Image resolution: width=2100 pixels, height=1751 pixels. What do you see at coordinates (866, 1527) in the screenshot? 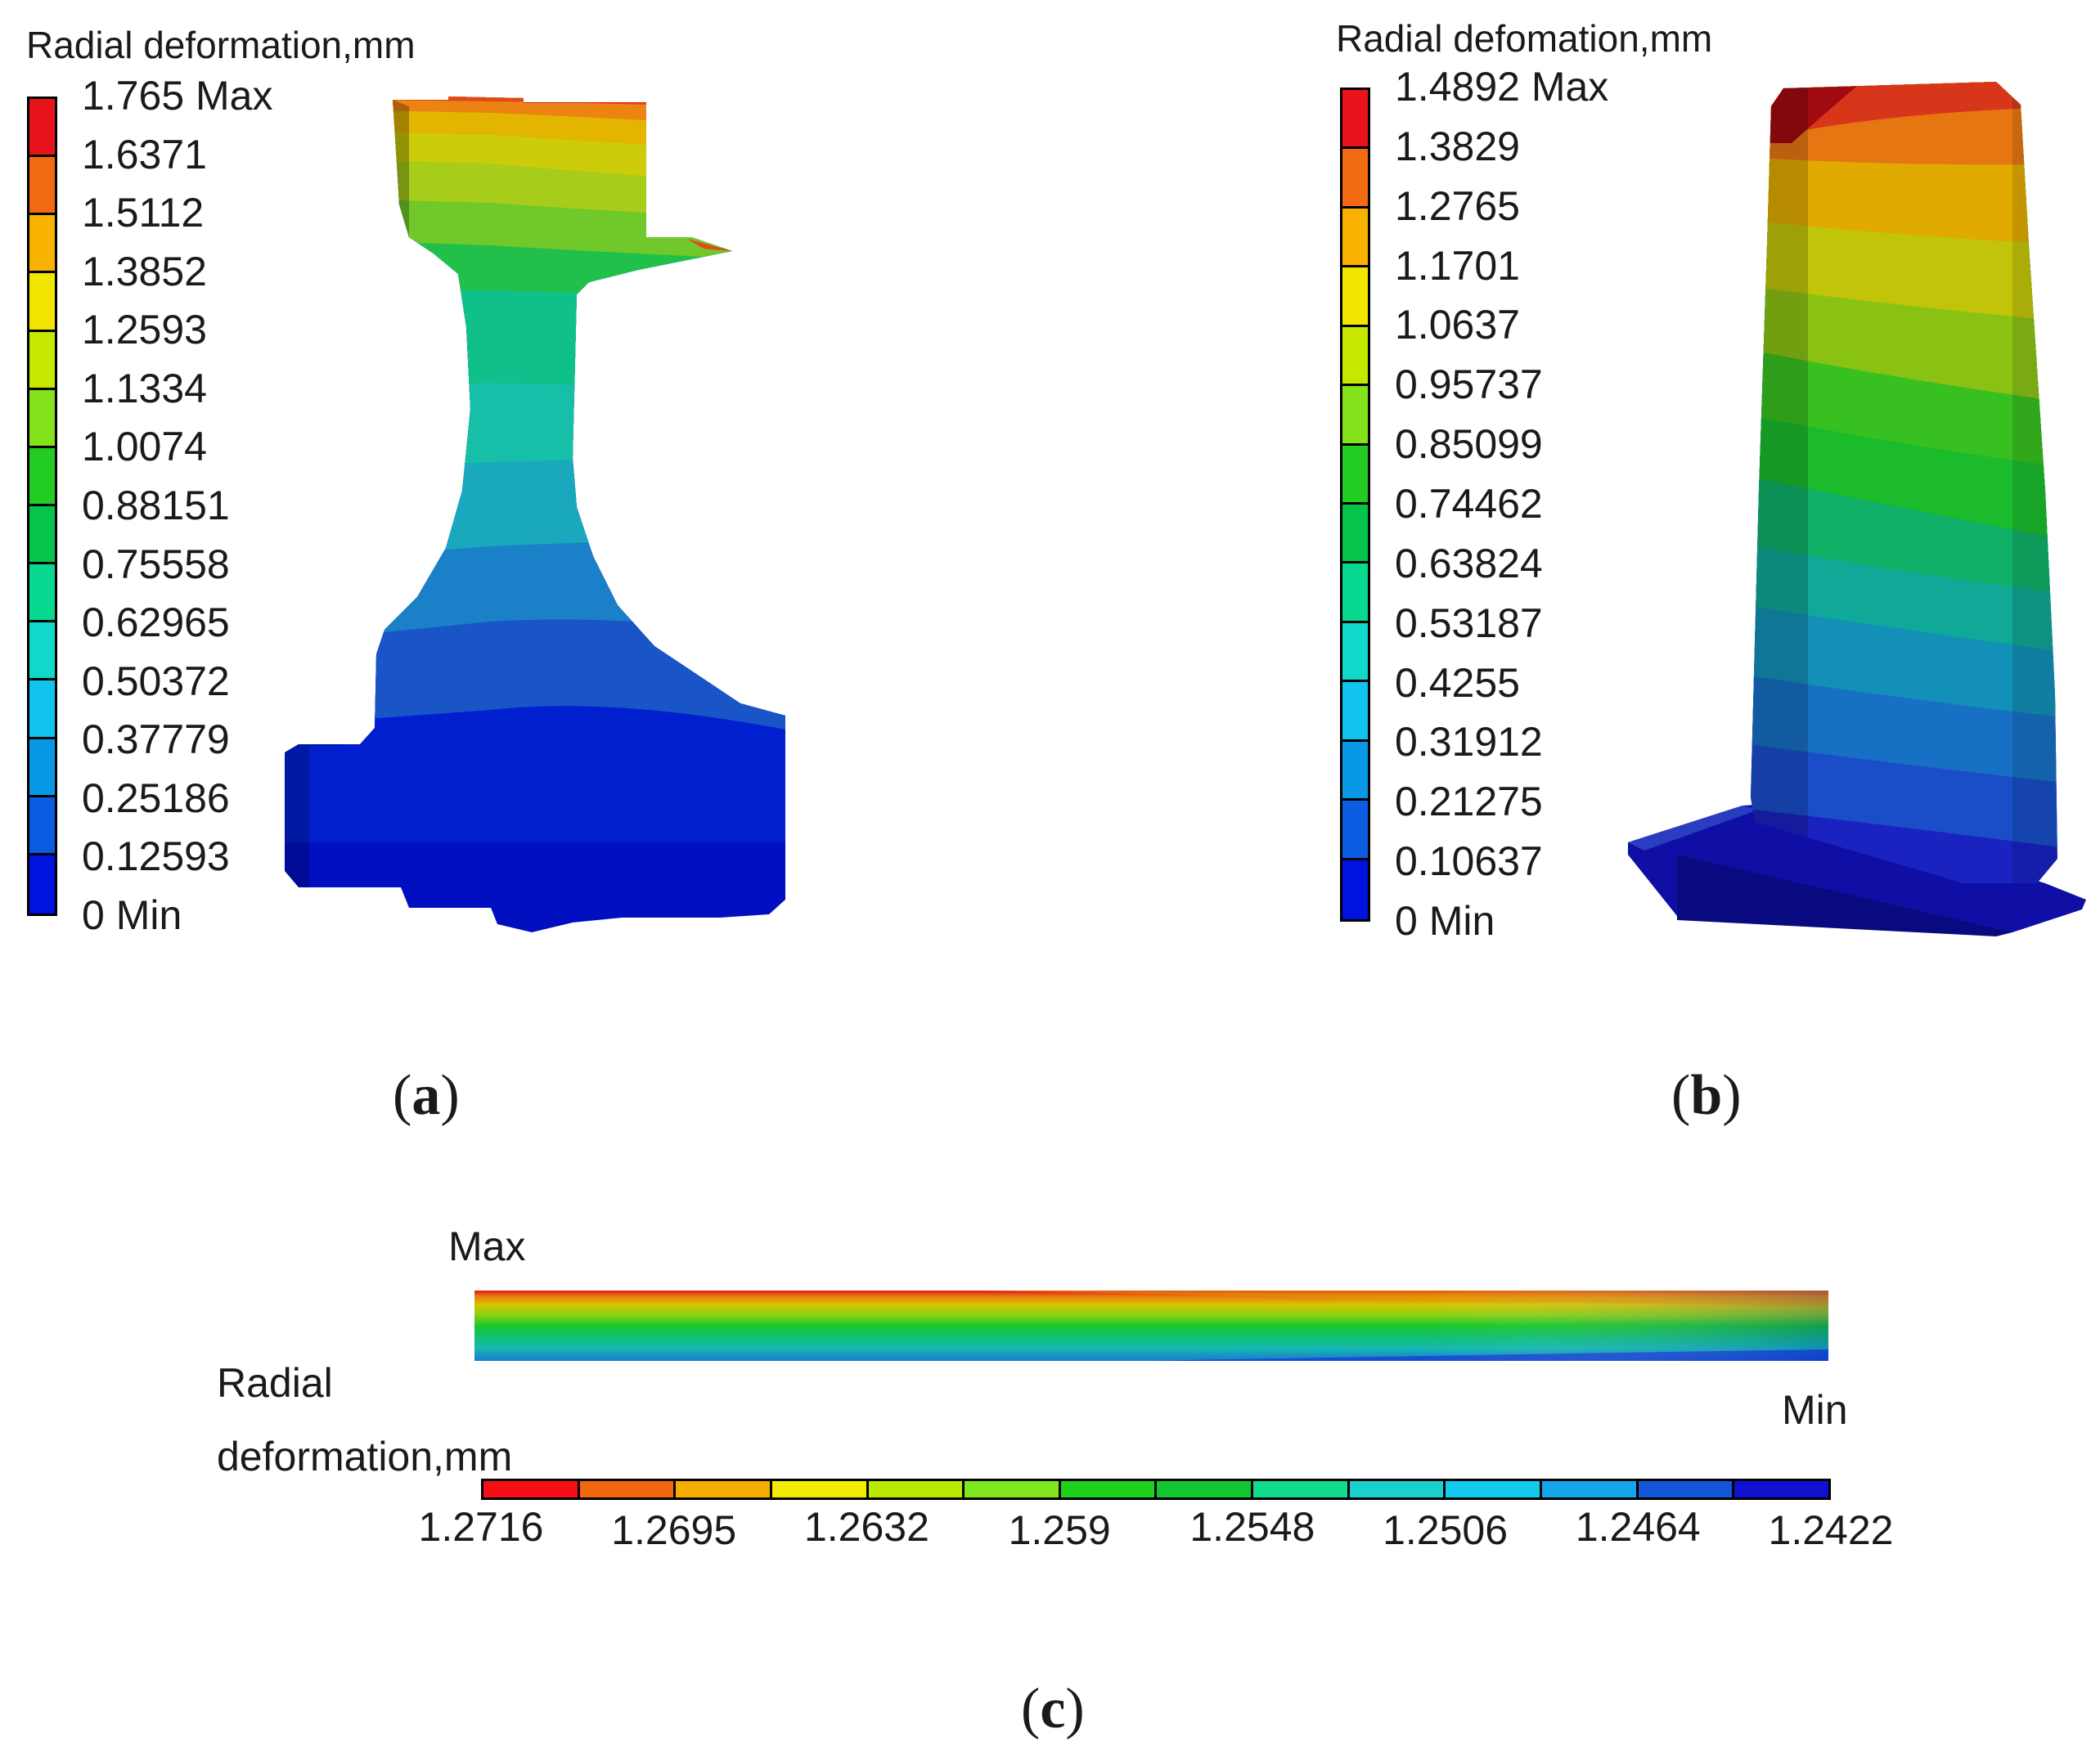
I see `legend-tick-label: 1.2632` at bounding box center [866, 1527].